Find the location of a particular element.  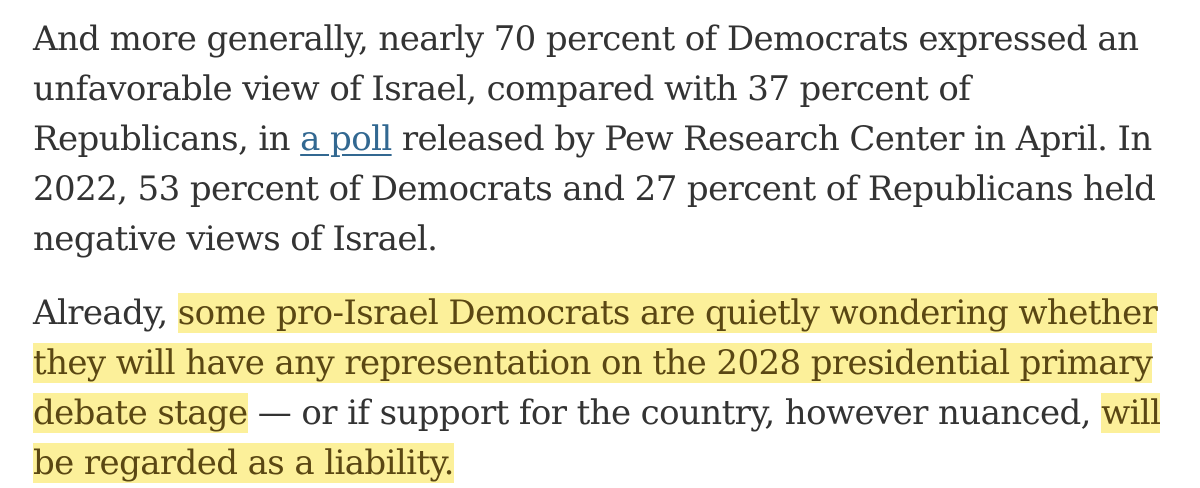

pew-poll-link: a poll is located at coordinates (346, 139).